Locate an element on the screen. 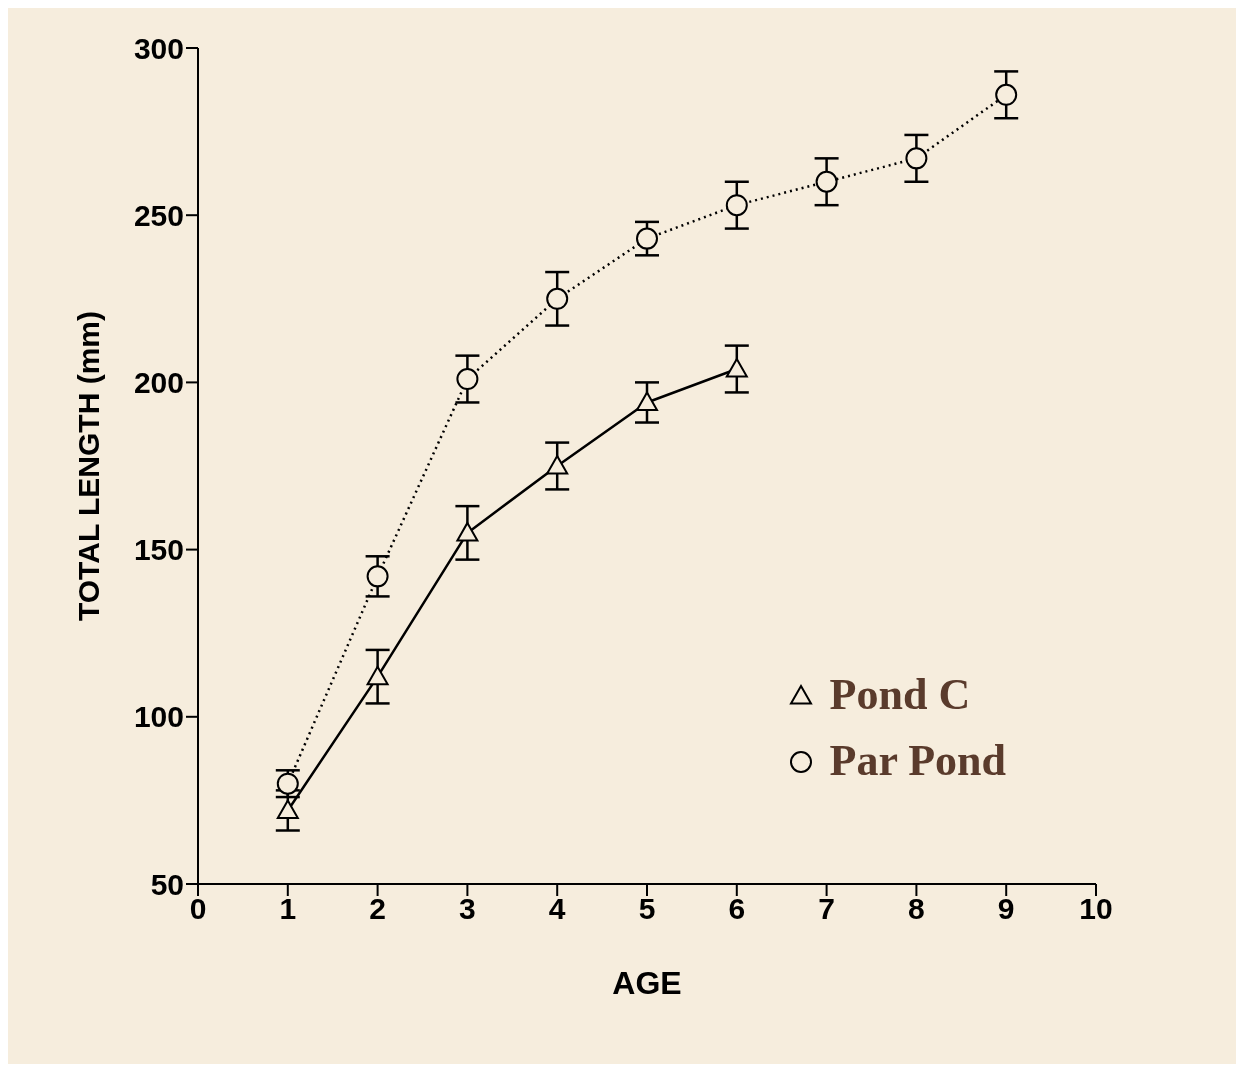 This screenshot has width=1244, height=1072. x-tick-label: 0 is located at coordinates (198, 909).